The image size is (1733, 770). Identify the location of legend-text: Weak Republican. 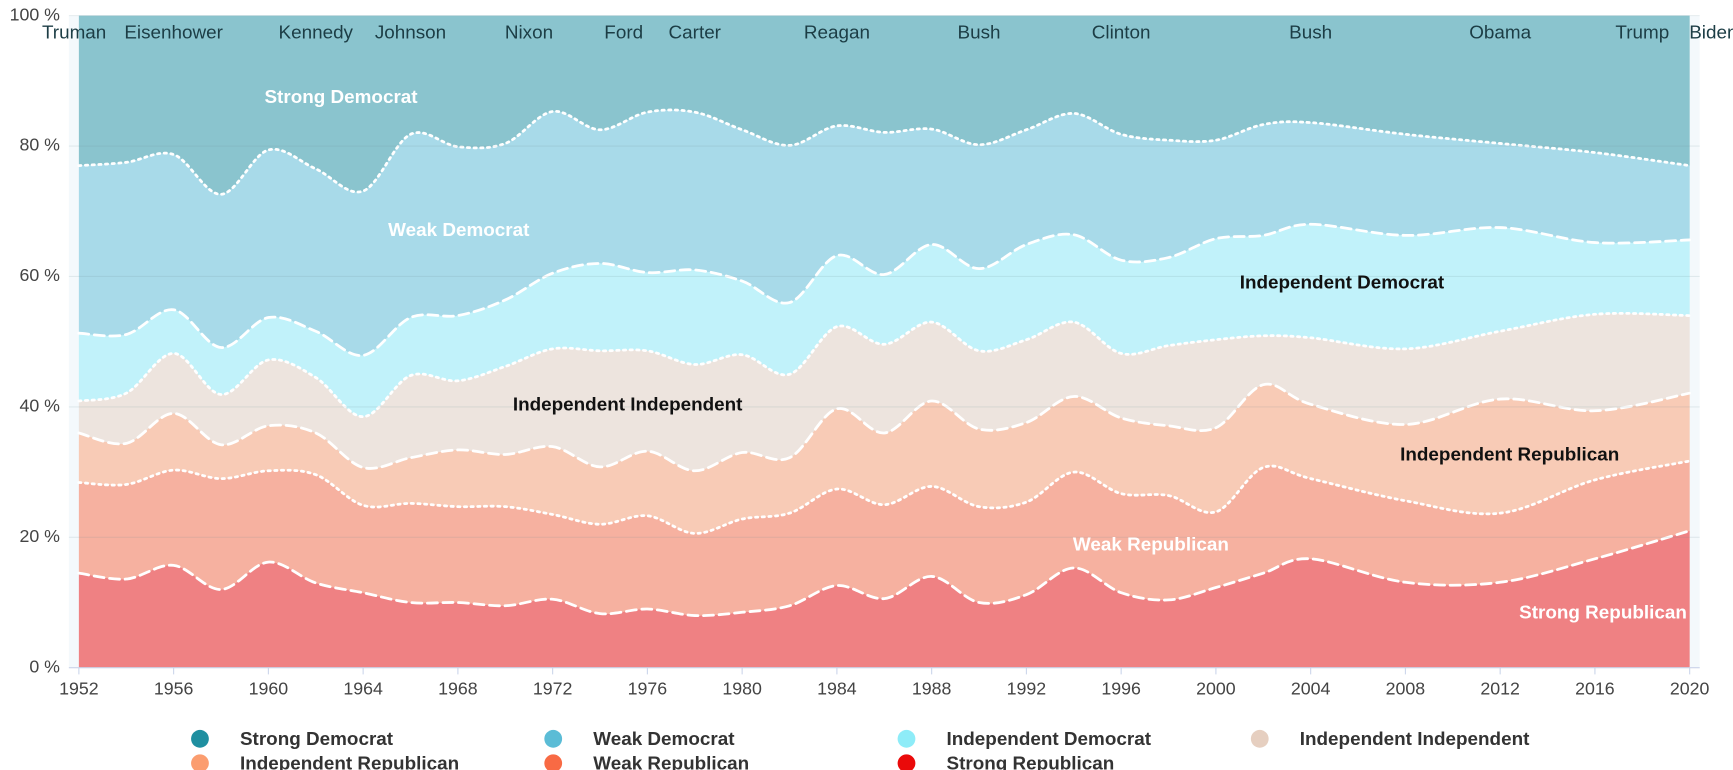
(671, 761).